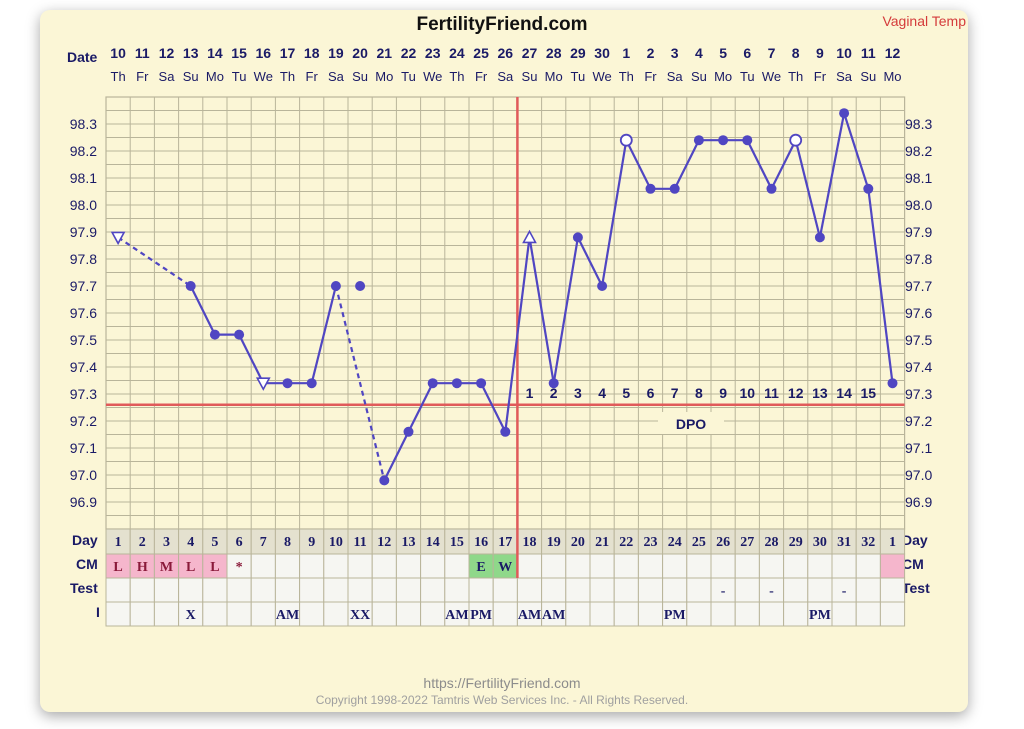 The height and width of the screenshot is (729, 1024). Describe the element at coordinates (190, 542) in the screenshot. I see `cycle-day-number: 4` at that location.